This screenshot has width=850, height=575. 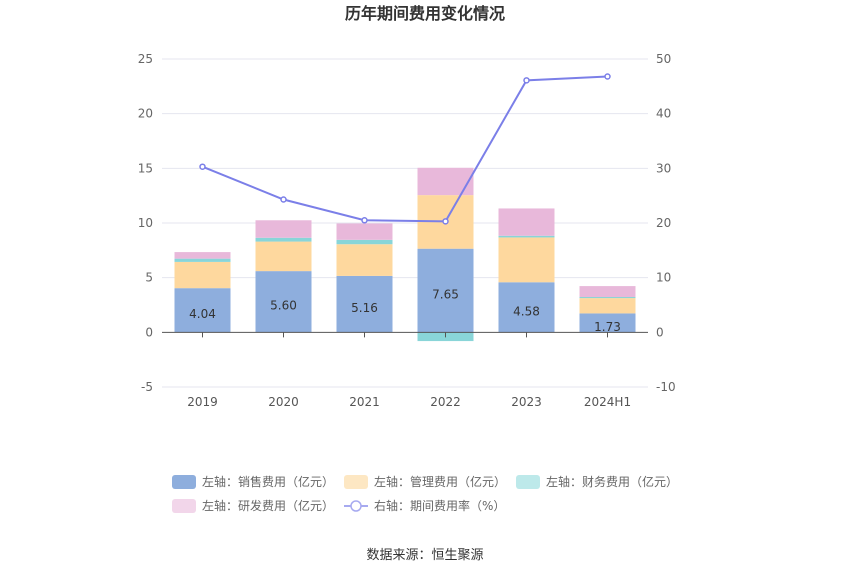 What do you see at coordinates (526, 402) in the screenshot?
I see `x-tick-label: 2023` at bounding box center [526, 402].